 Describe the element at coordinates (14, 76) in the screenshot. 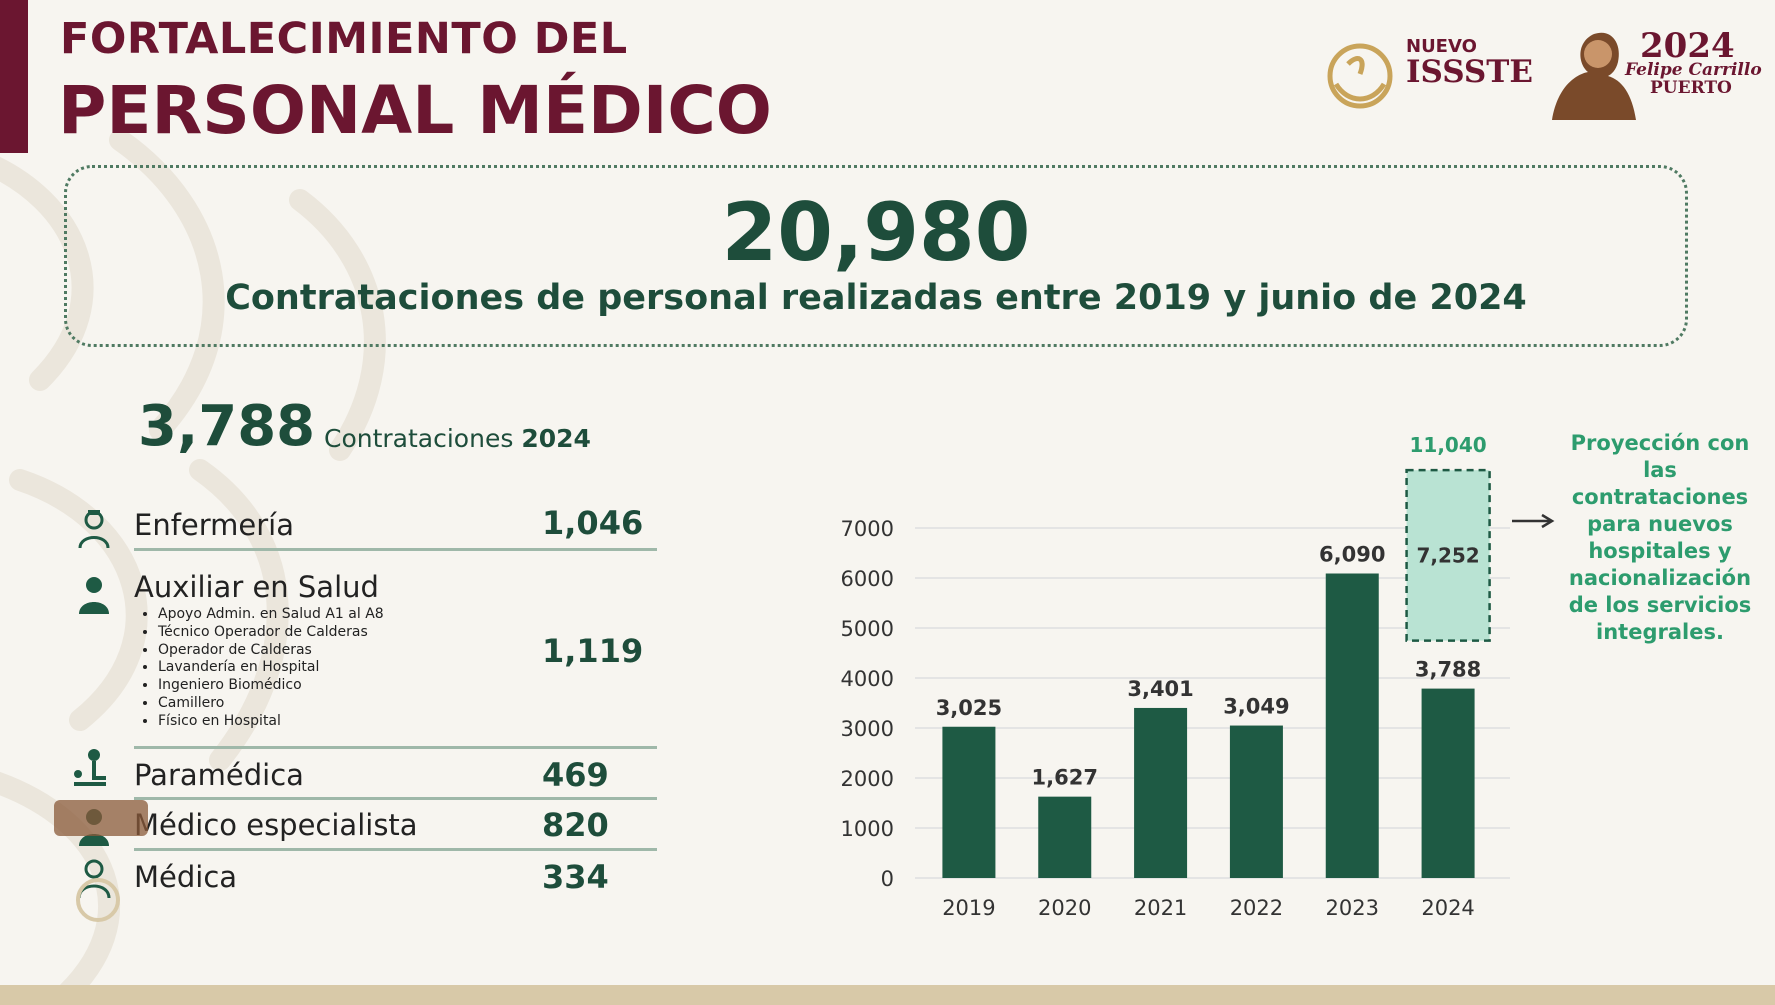

I see `accent-bar` at that location.